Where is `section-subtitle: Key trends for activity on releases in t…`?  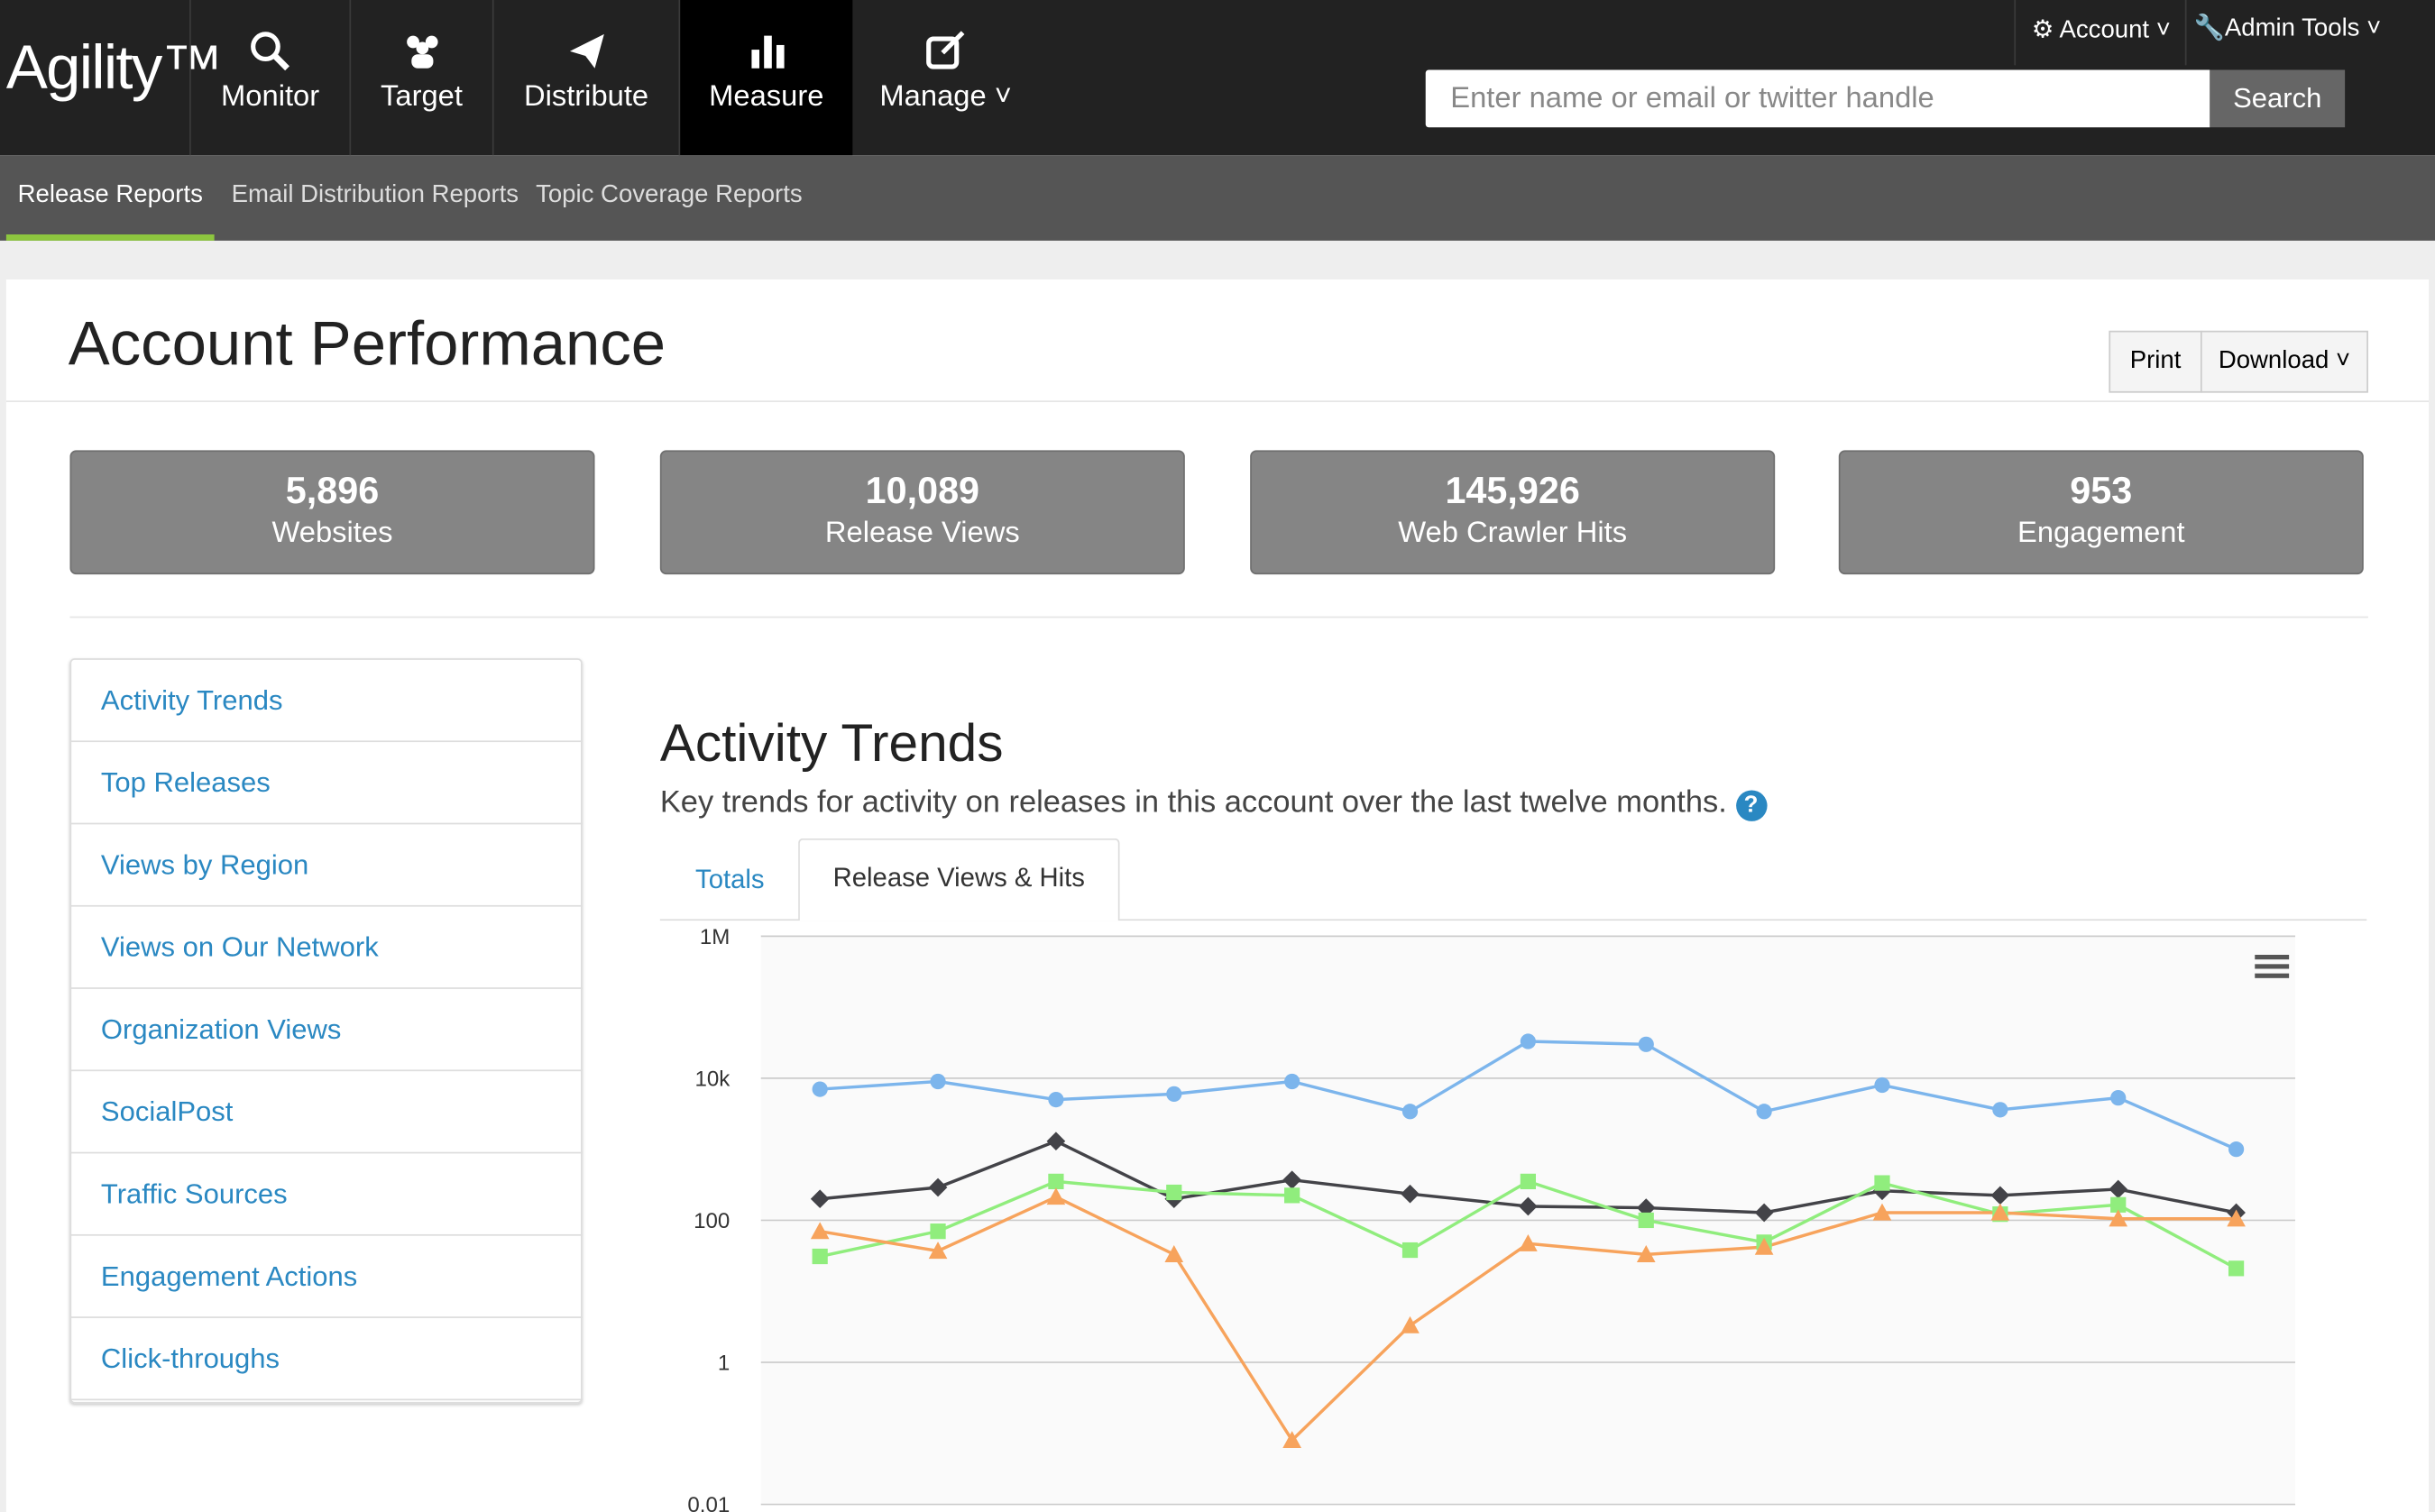
section-subtitle: Key trends for activity on releases in t… is located at coordinates (1213, 803).